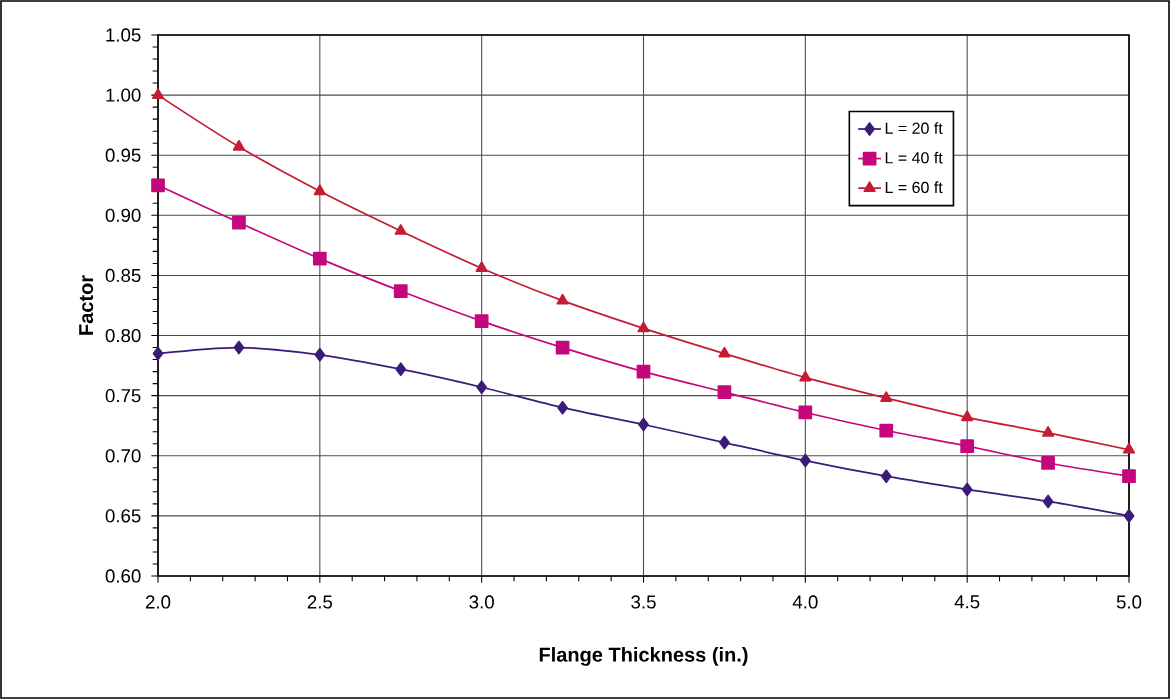 The height and width of the screenshot is (699, 1170). What do you see at coordinates (914, 187) in the screenshot?
I see `legend-label: L = 60 ft` at bounding box center [914, 187].